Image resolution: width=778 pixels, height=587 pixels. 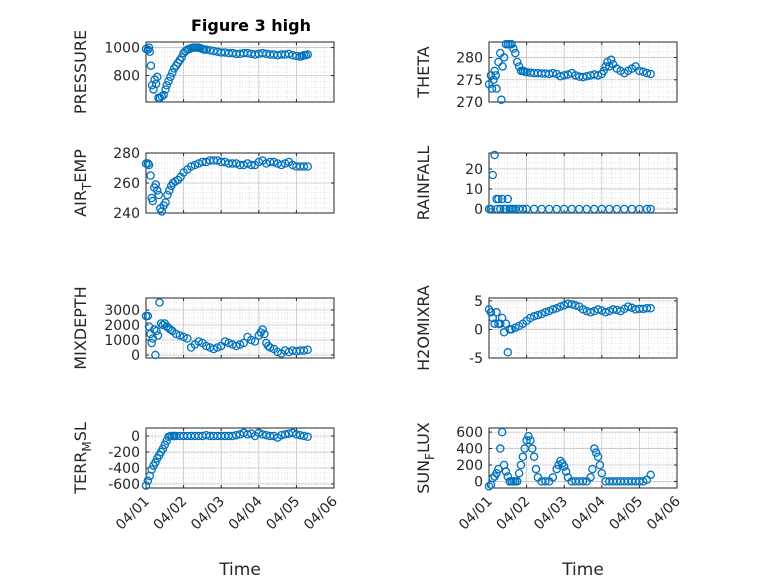 I want to click on x-tick-label: 04/06, so click(x=664, y=513).